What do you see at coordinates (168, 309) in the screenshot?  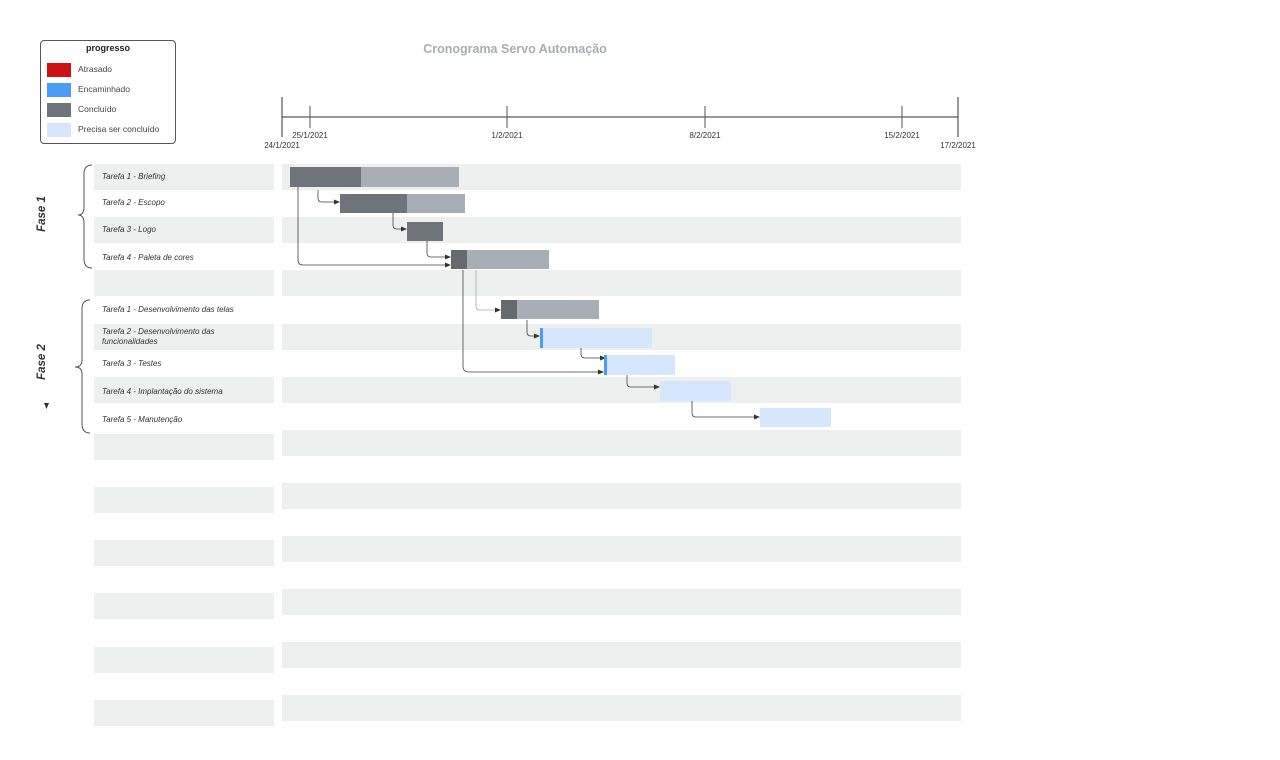 I see `task-label-f2-t1: Tarefa 1 - Desenvolvimento das telas` at bounding box center [168, 309].